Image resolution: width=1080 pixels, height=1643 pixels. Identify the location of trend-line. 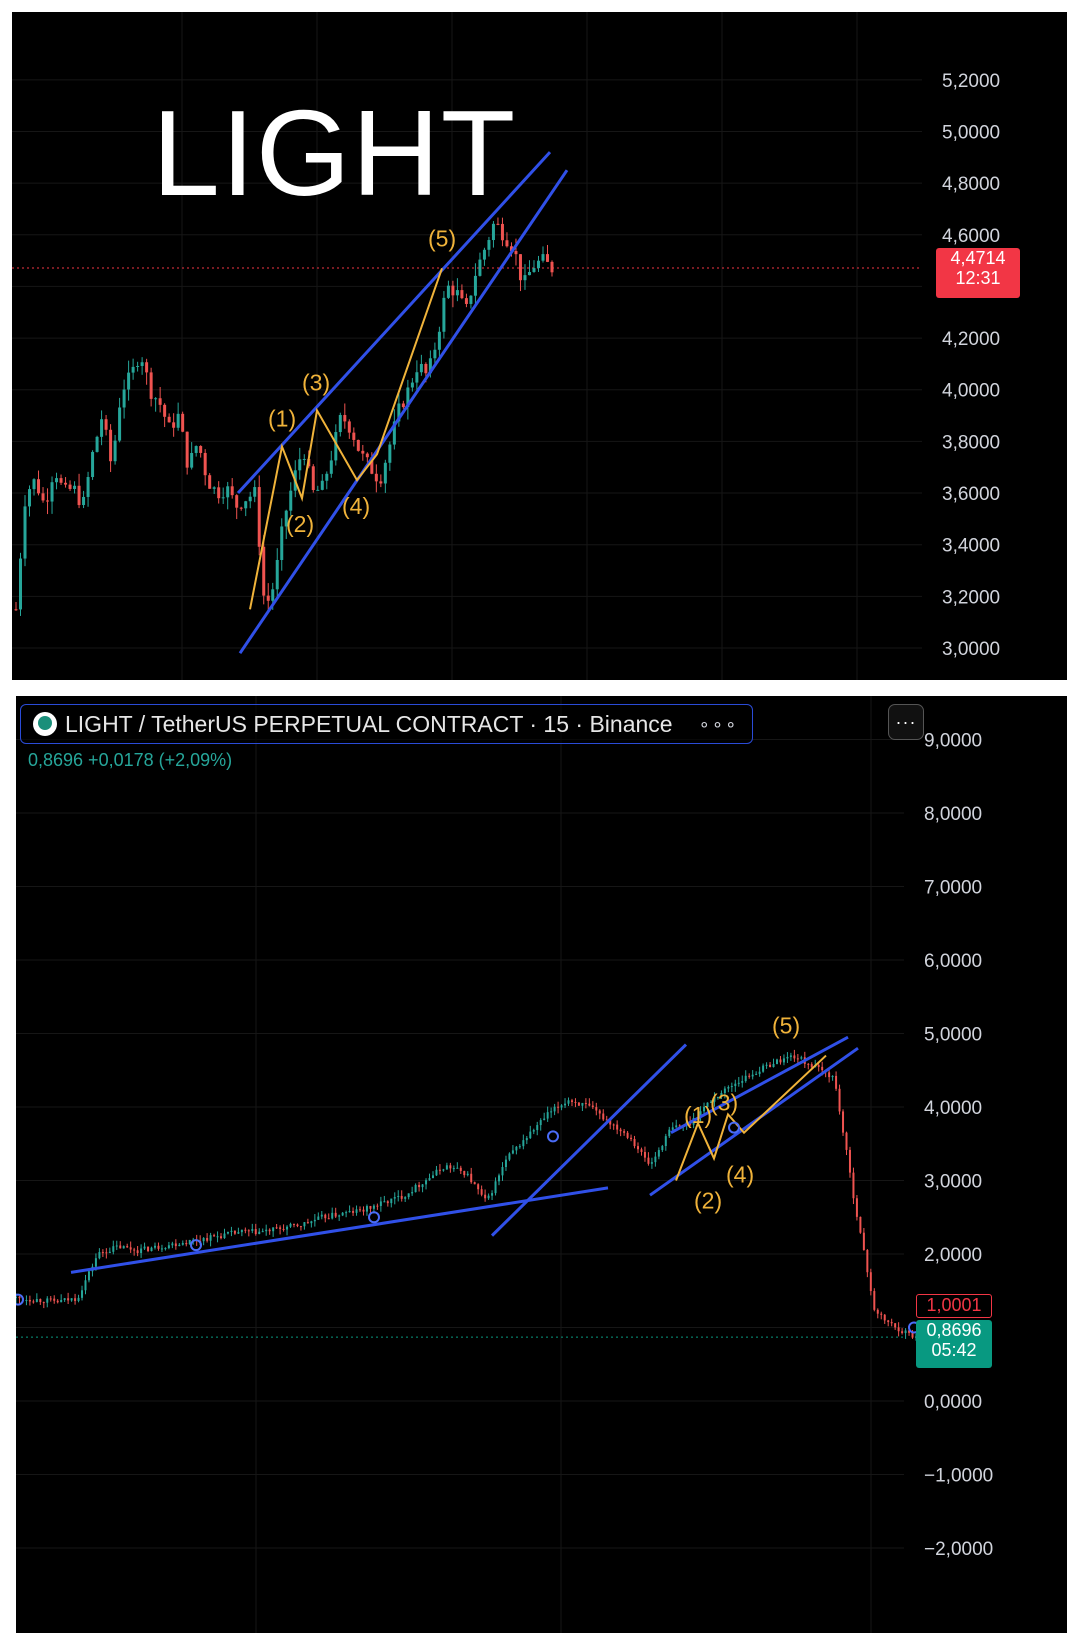
(754, 1121).